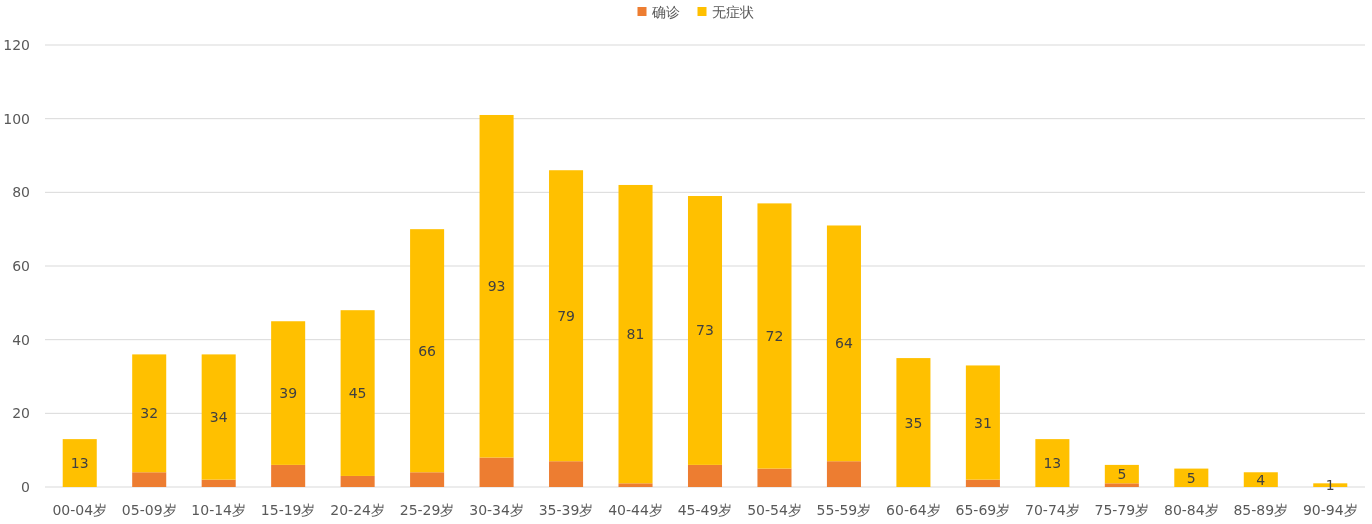  I want to click on data-label: 39, so click(288, 393).